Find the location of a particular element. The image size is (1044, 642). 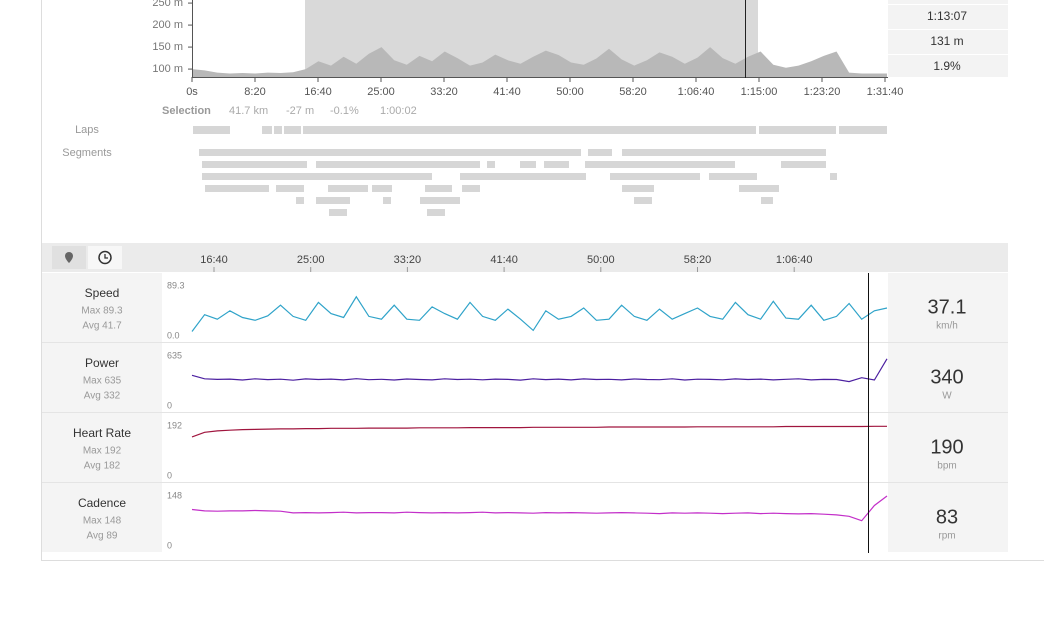

timeline-label: 41:40 is located at coordinates (504, 260).